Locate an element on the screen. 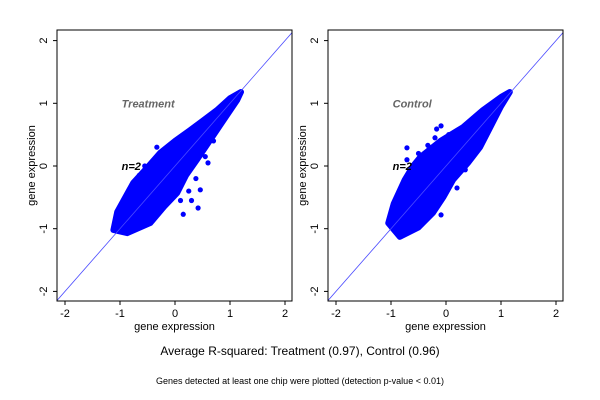 The image size is (600, 400). panel-title: Treatment is located at coordinates (149, 104).